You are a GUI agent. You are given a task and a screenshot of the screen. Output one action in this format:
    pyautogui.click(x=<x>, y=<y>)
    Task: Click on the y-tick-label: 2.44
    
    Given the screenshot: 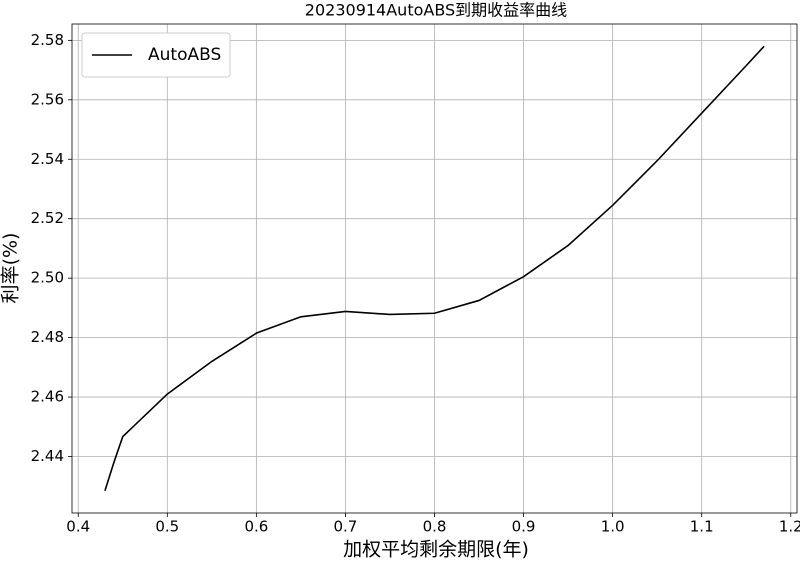 What is the action you would take?
    pyautogui.click(x=47, y=456)
    